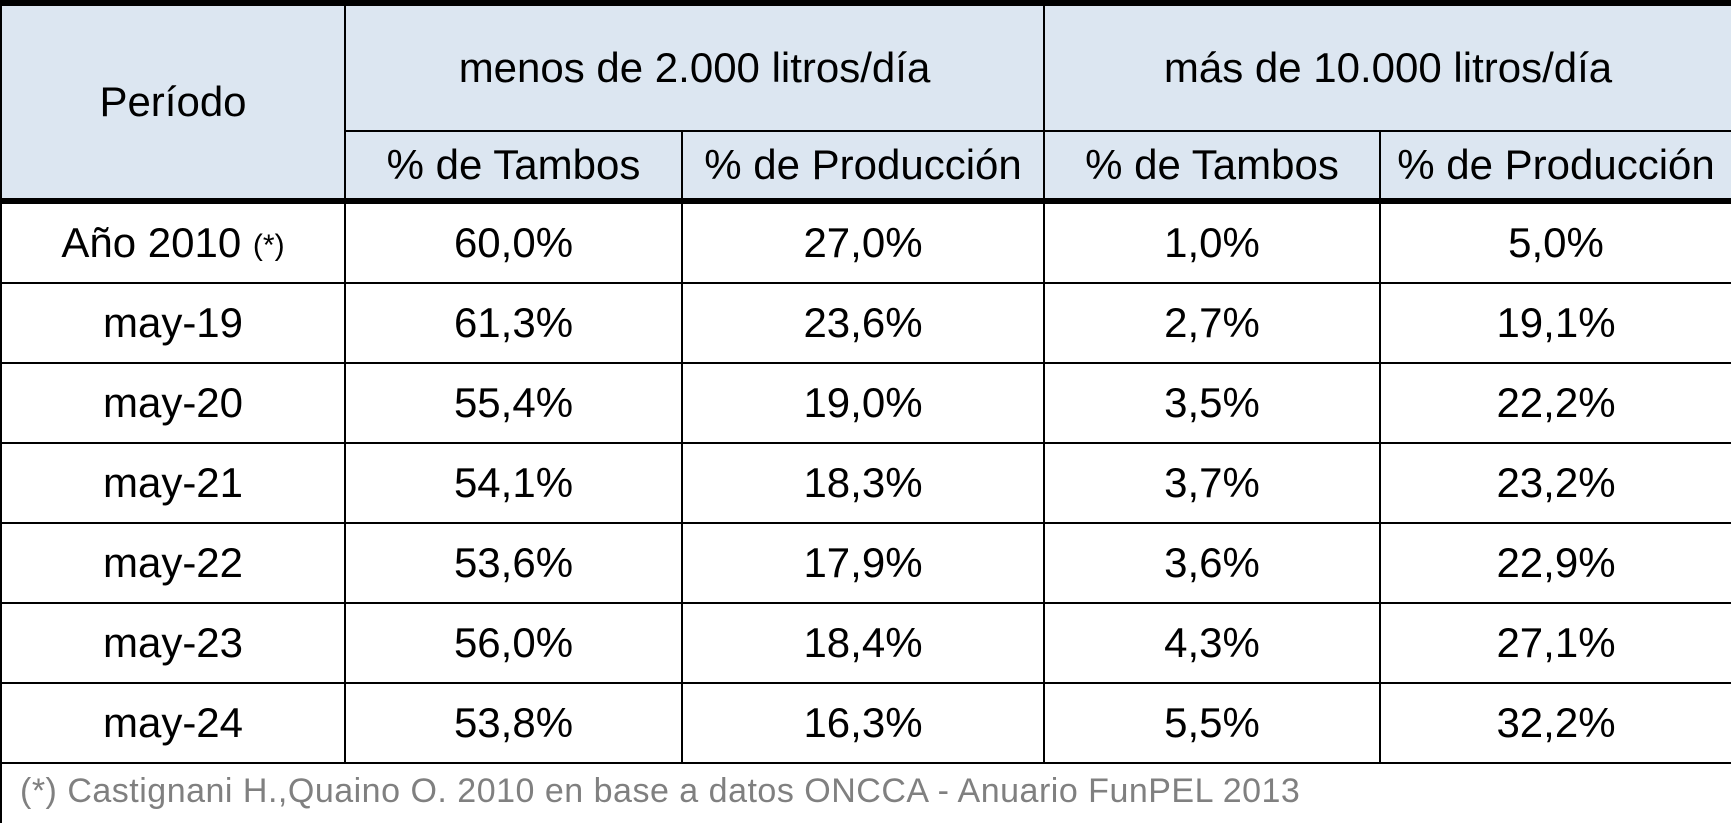 This screenshot has width=1731, height=825. Describe the element at coordinates (173, 483) in the screenshot. I see `period-cell: may-21` at that location.